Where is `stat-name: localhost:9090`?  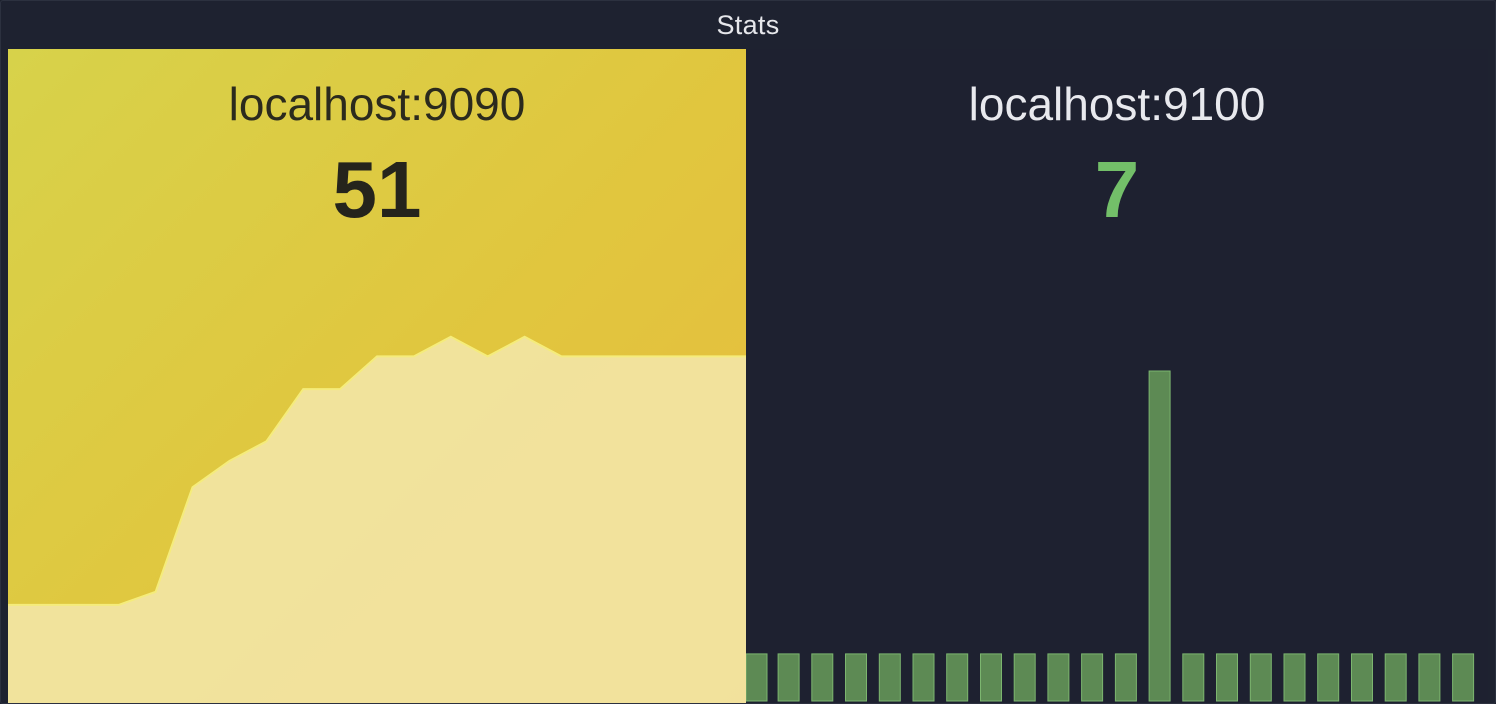 stat-name: localhost:9090 is located at coordinates (377, 104).